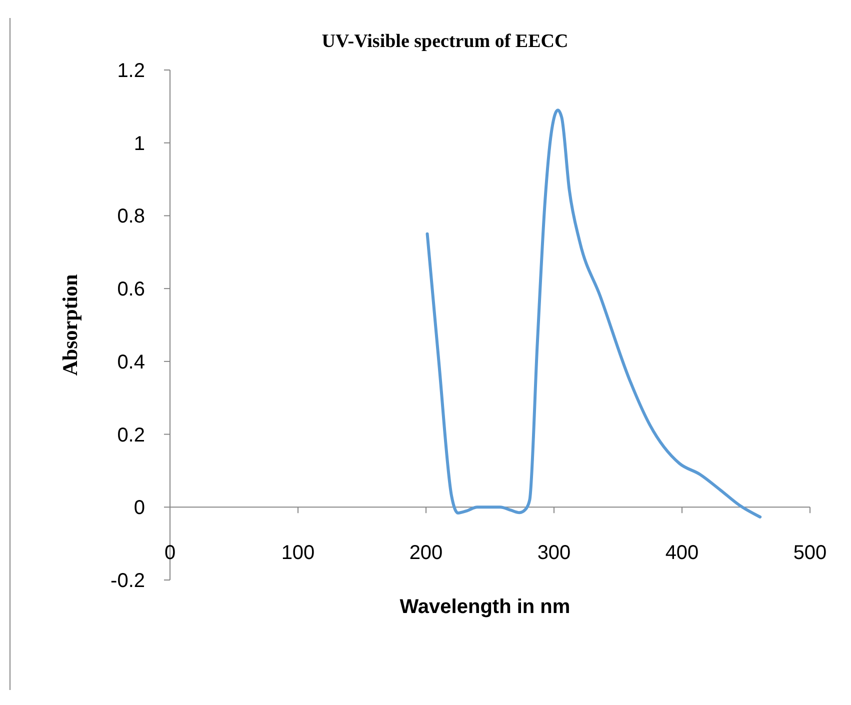  I want to click on chart-title: UV-Visible spectrum of EECC, so click(445, 41).